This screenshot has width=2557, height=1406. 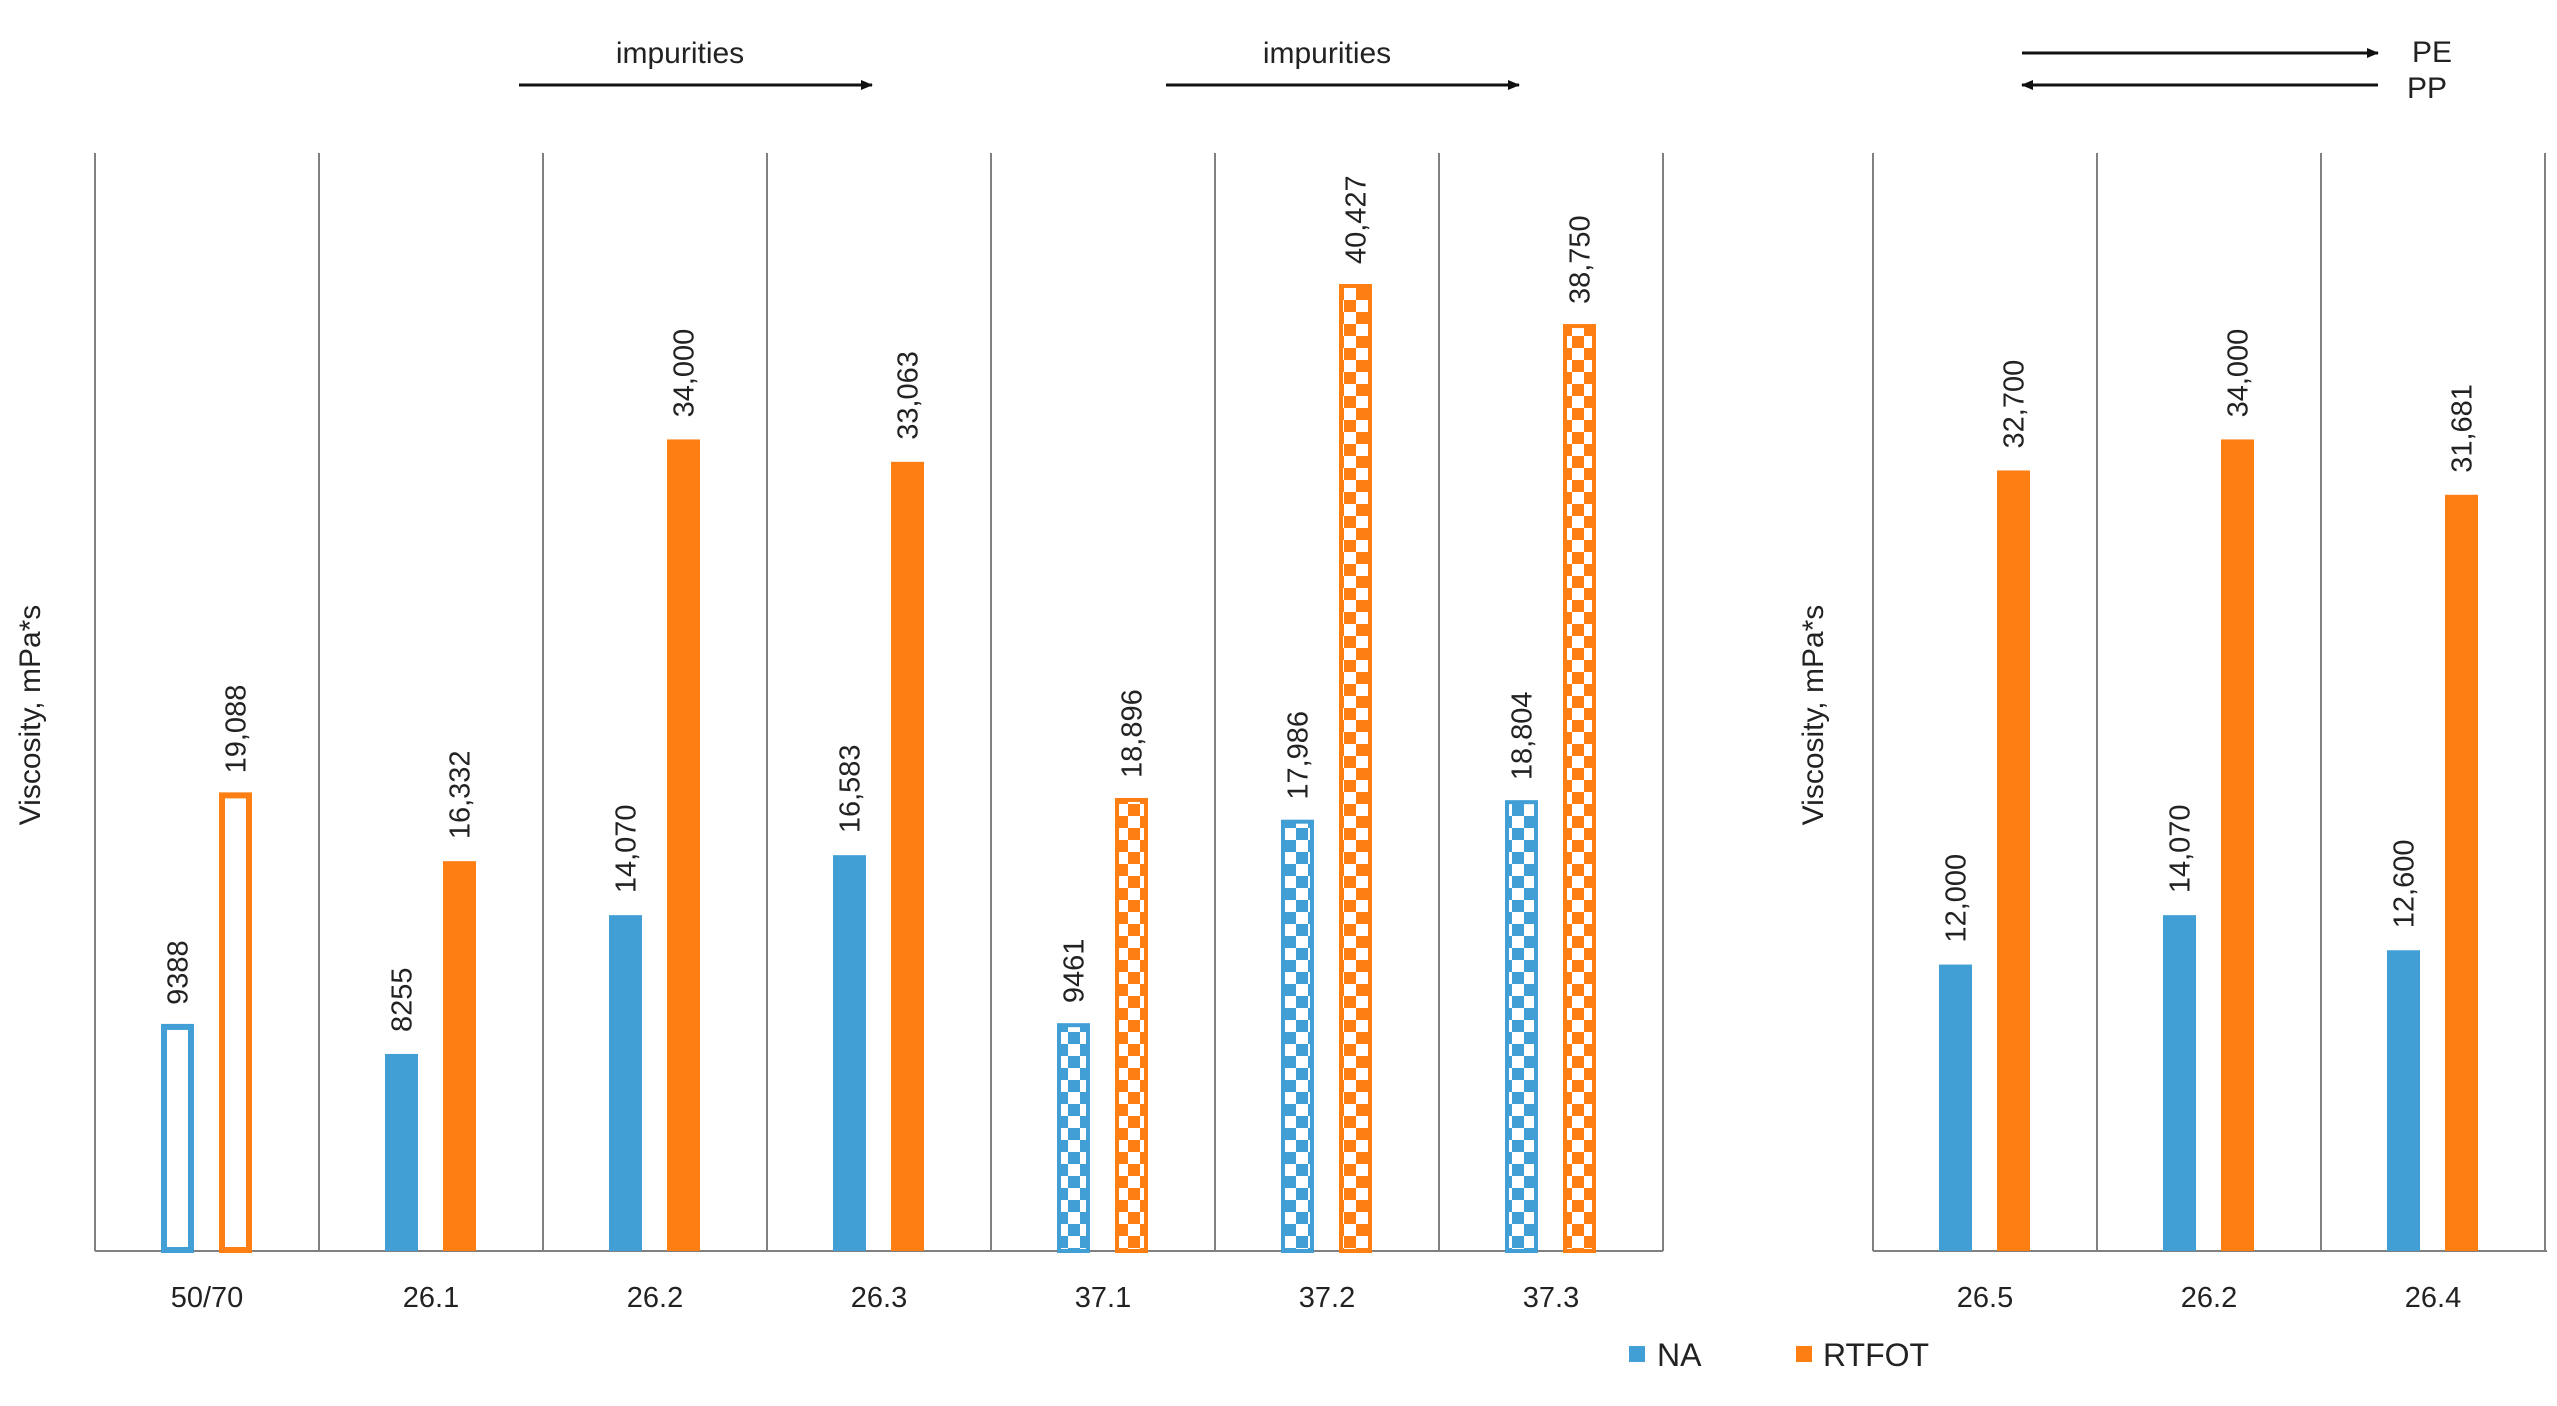 I want to click on y-axis-label-left: Viscosity, mPa*s, so click(x=30, y=715).